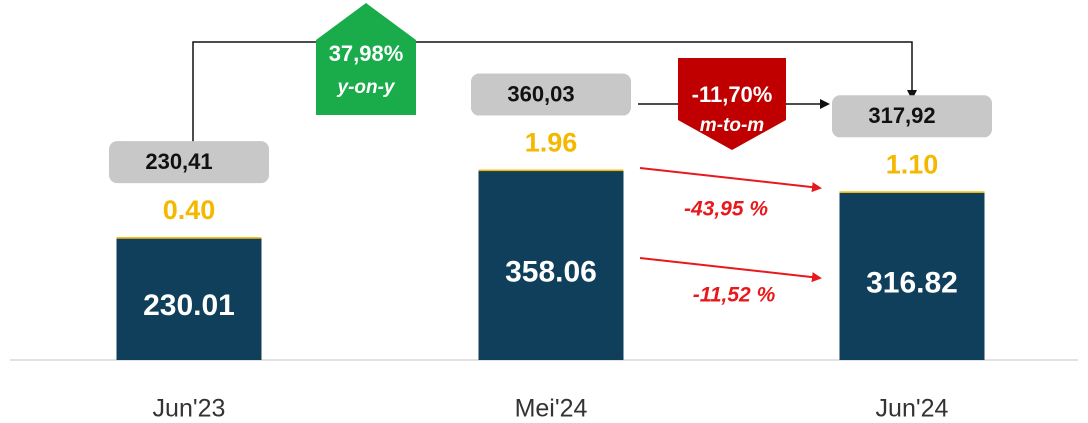 The width and height of the screenshot is (1088, 423). What do you see at coordinates (189, 305) in the screenshot?
I see `bar-label: 230.01` at bounding box center [189, 305].